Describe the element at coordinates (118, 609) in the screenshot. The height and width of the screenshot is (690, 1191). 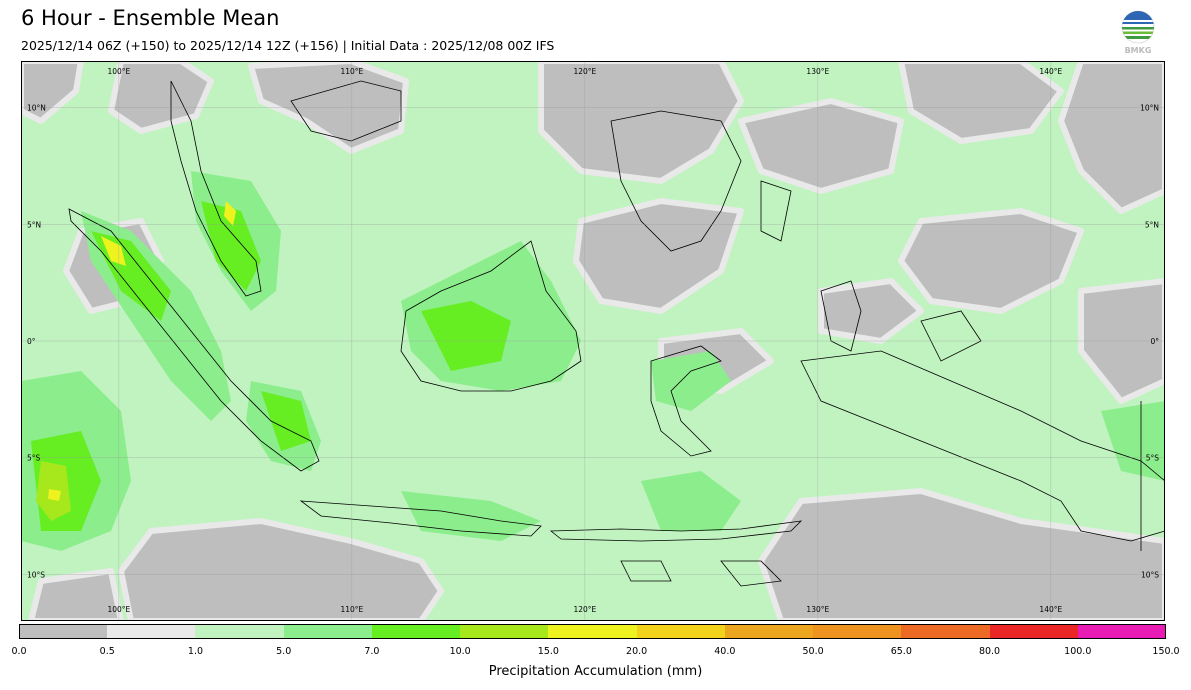
I see `lon-label-bottom: 100°E` at that location.